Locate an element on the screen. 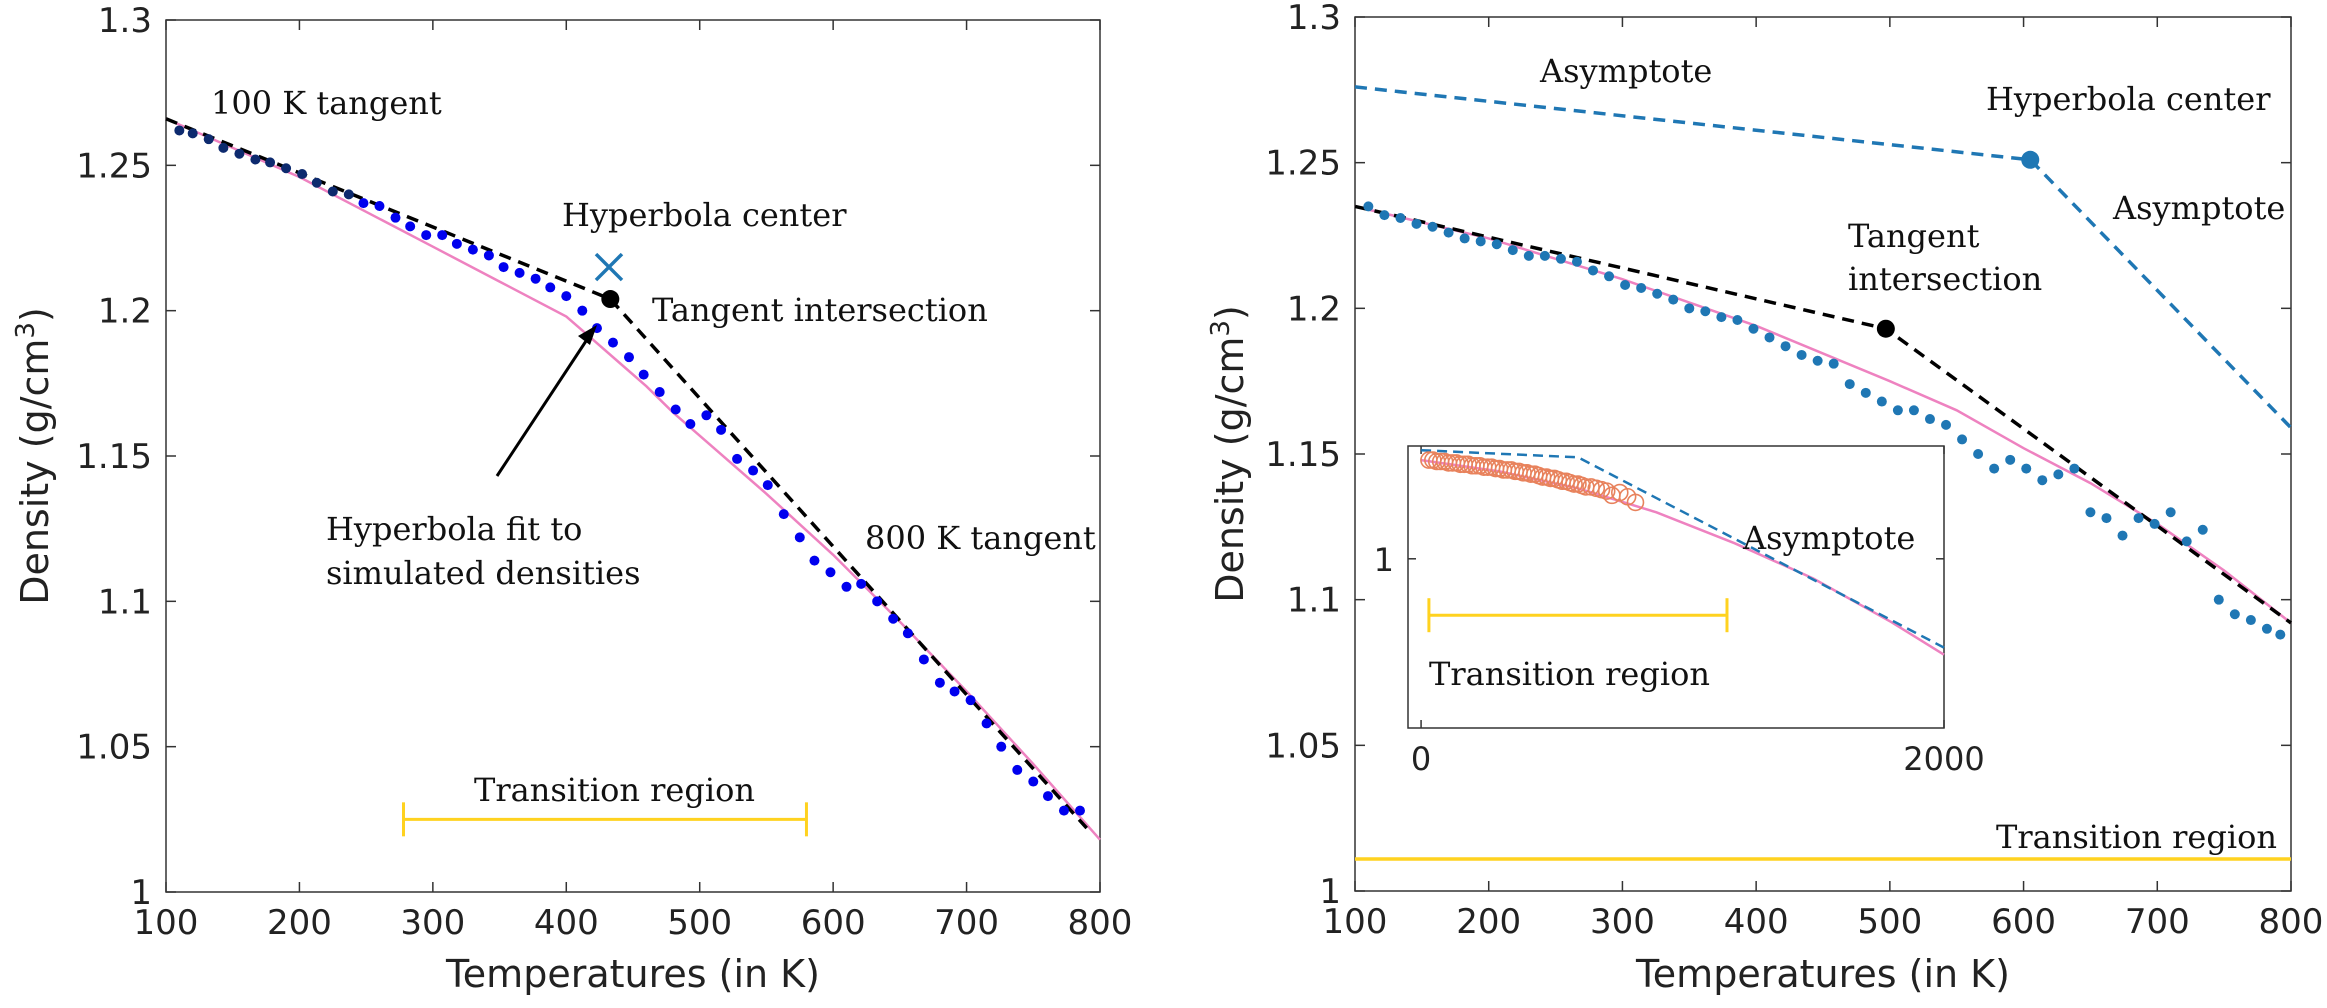 The width and height of the screenshot is (2327, 1008). inset-x-tick-label: 0 is located at coordinates (1421, 759).